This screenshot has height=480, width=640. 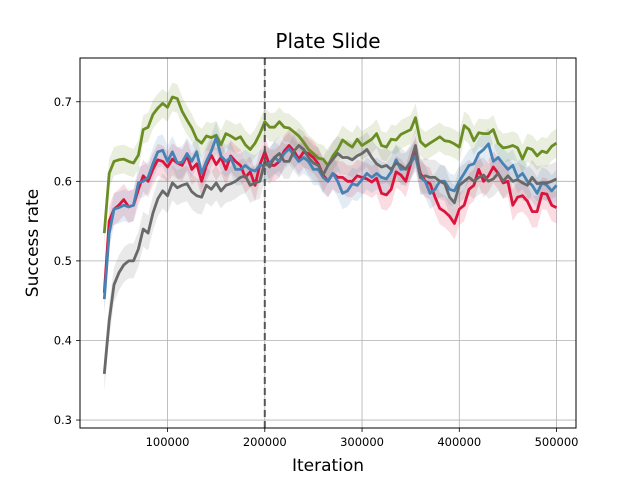 I want to click on x-tick-label: 400000, so click(x=459, y=442).